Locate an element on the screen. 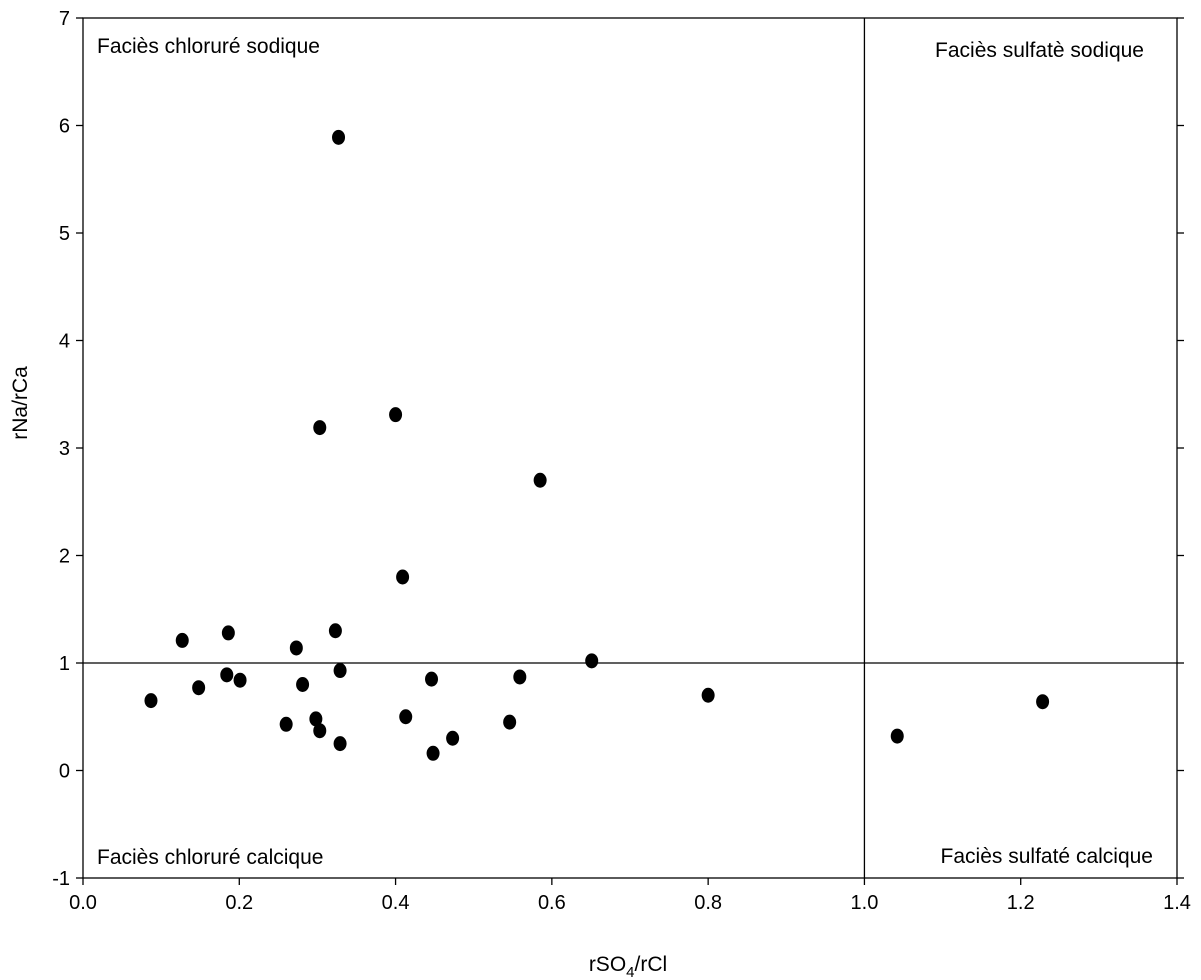  y-tick-label: 3 is located at coordinates (64, 449).